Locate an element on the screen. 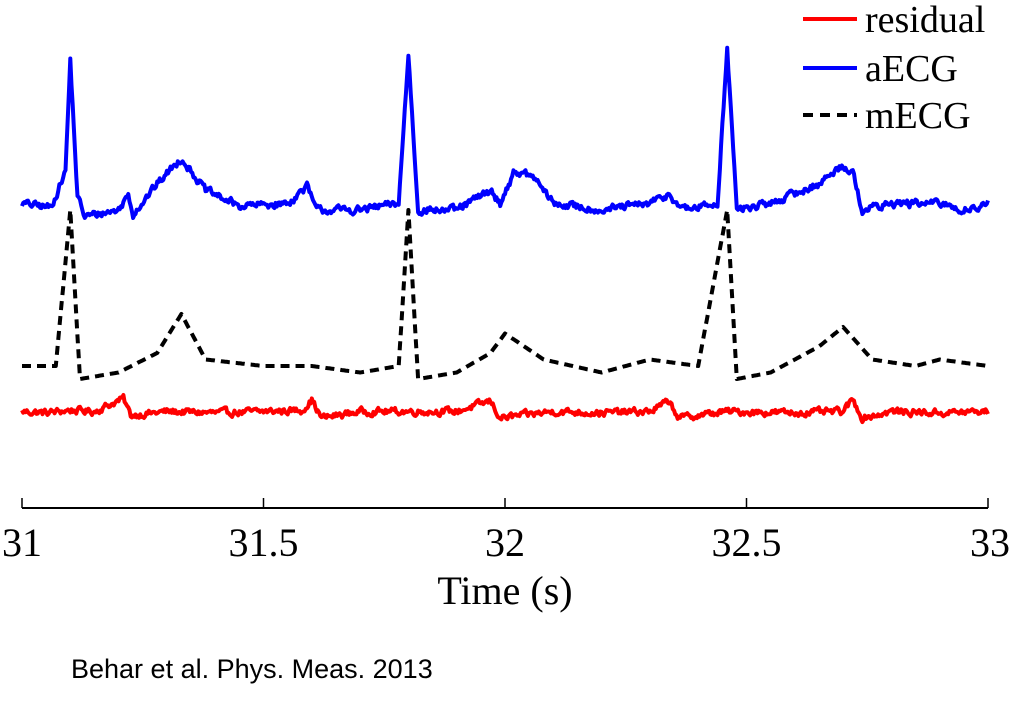 This screenshot has height=716, width=1030. legend-label-mECG: mECG is located at coordinates (918, 116).